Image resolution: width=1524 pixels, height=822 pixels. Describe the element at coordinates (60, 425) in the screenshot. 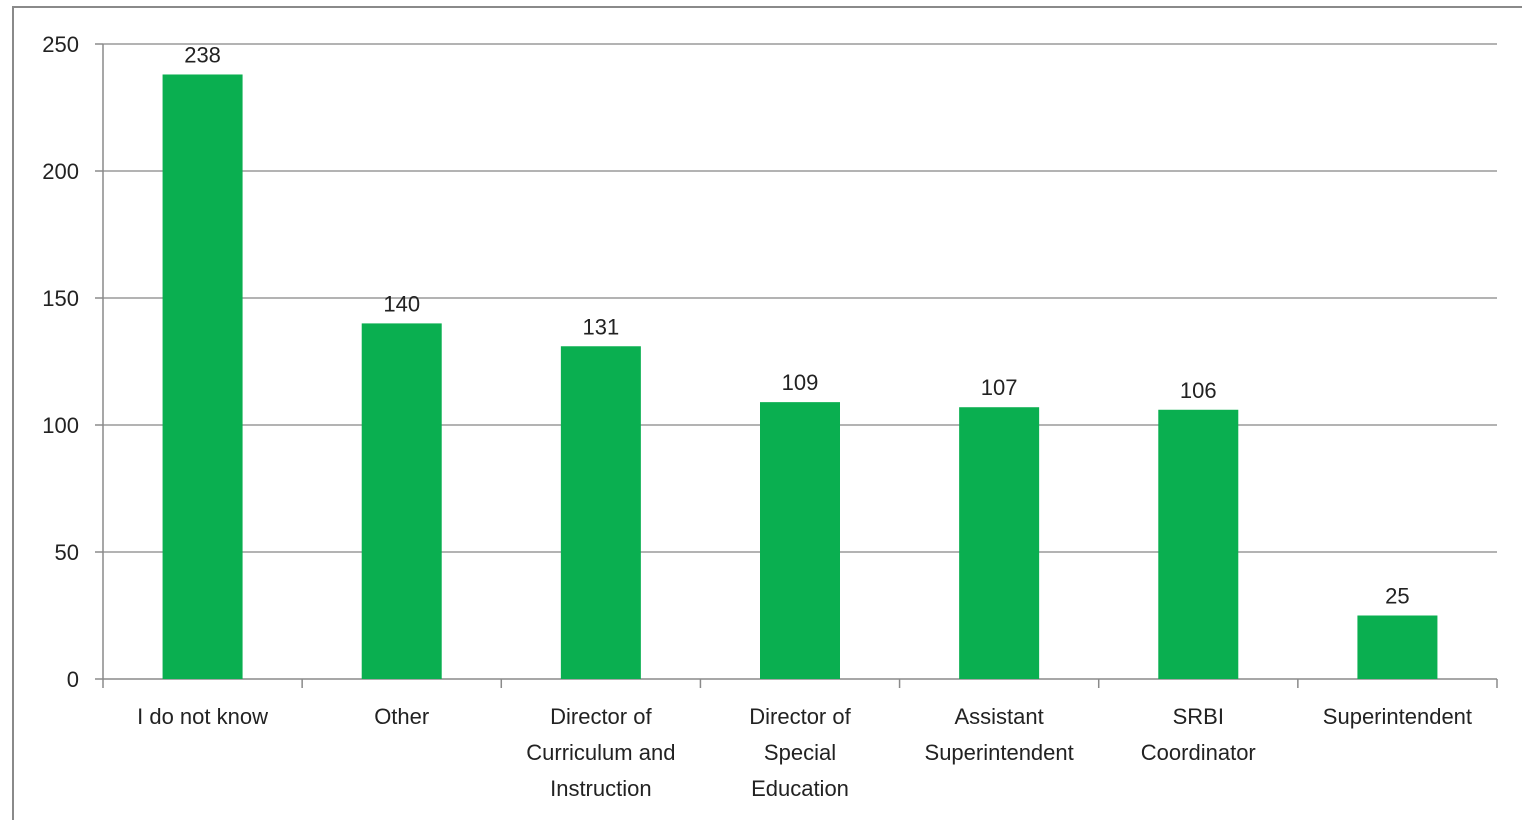

I see `y-tick-label: 100` at that location.